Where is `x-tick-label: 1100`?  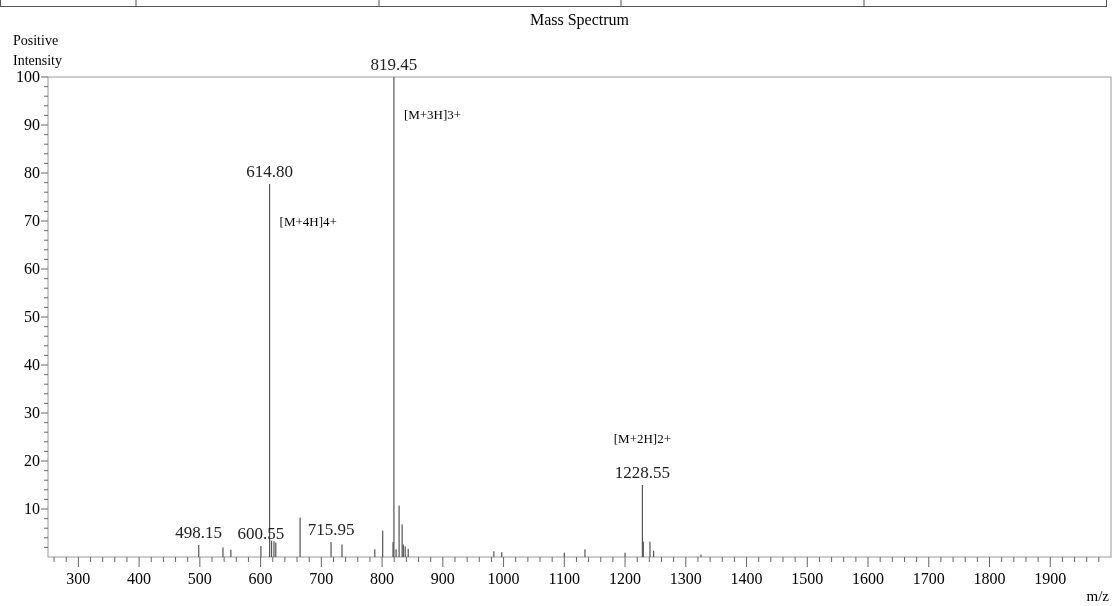
x-tick-label: 1100 is located at coordinates (564, 578).